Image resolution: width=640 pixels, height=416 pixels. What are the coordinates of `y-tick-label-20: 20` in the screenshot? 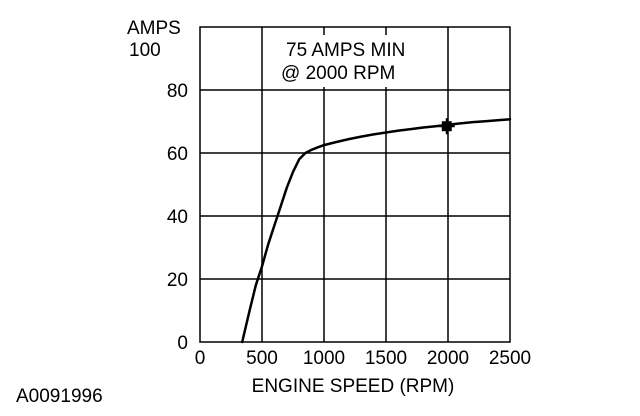 It's located at (177, 280).